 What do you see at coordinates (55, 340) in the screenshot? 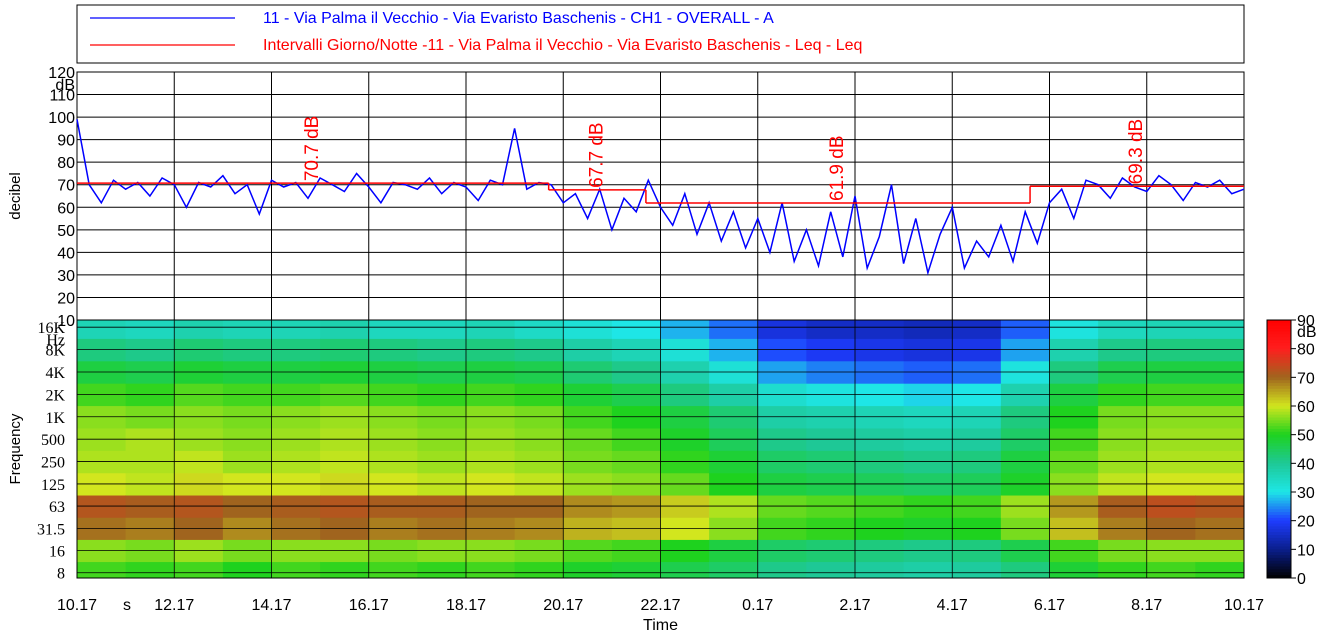
I see `y-unit: Hz` at bounding box center [55, 340].